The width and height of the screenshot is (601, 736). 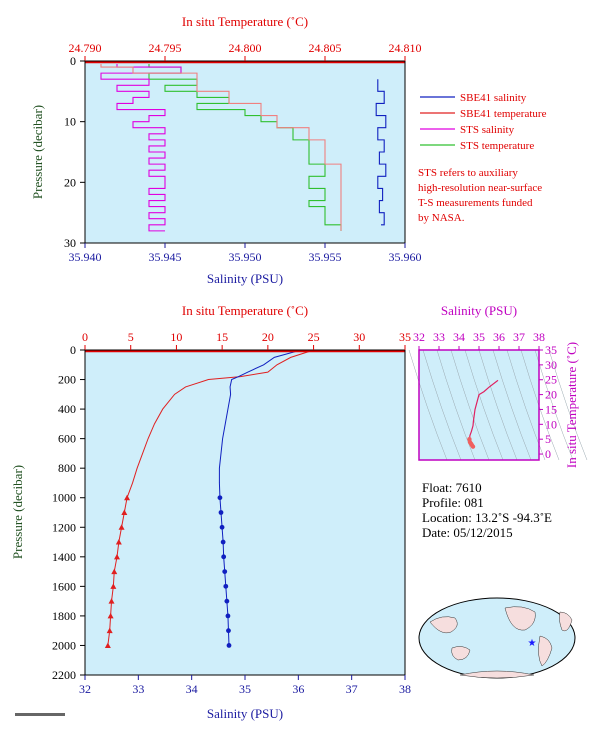 What do you see at coordinates (467, 532) in the screenshot?
I see `date: Date: 05/12/2015` at bounding box center [467, 532].